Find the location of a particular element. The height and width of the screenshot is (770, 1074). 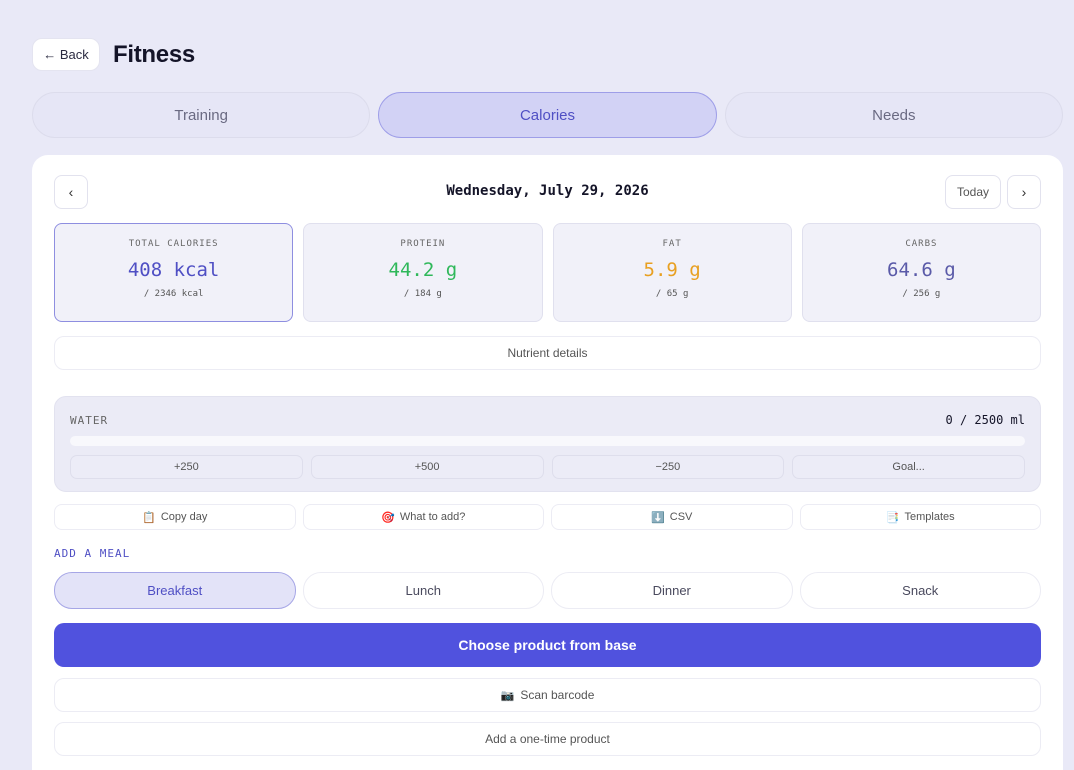

stat-value: 5.9 g is located at coordinates (672, 270).